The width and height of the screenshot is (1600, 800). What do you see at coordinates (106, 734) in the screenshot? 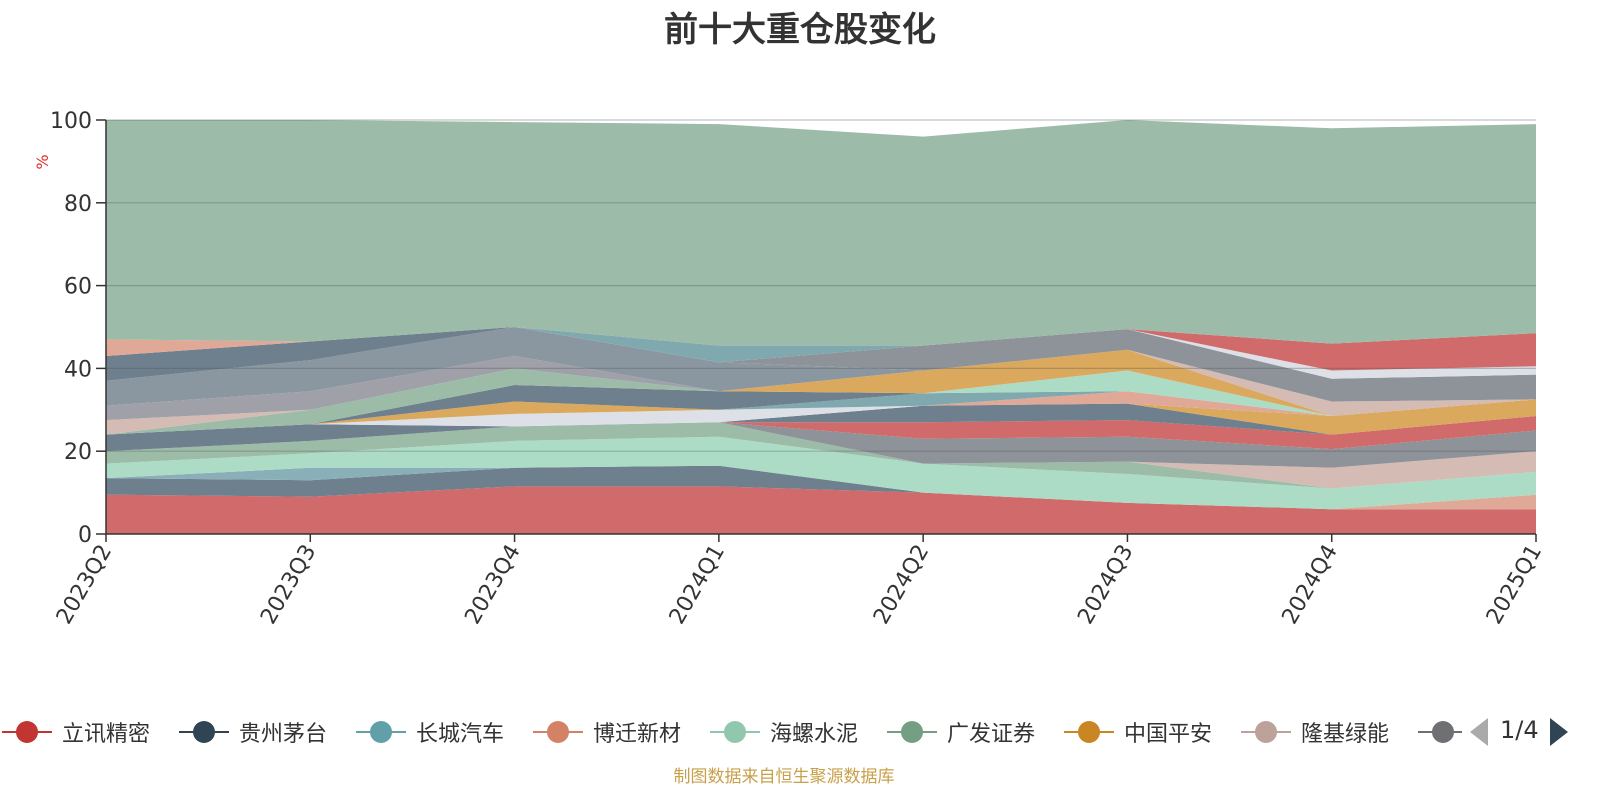
I see `legend-label: 立讯精密` at bounding box center [106, 734].